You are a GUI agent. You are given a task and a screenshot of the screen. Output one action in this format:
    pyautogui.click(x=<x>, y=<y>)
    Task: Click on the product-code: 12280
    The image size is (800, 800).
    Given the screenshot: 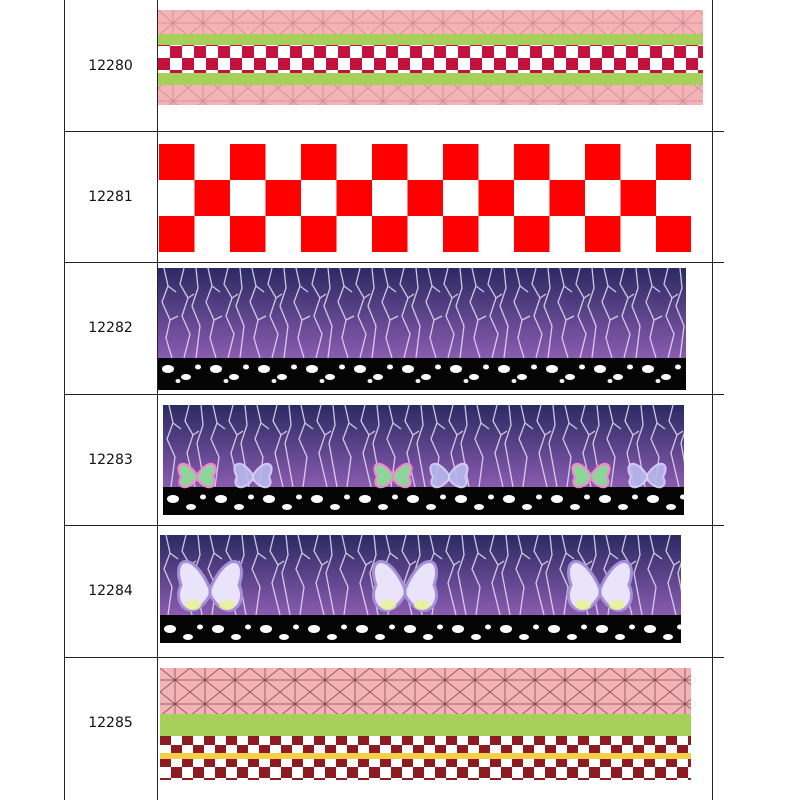 What is the action you would take?
    pyautogui.click(x=110, y=65)
    